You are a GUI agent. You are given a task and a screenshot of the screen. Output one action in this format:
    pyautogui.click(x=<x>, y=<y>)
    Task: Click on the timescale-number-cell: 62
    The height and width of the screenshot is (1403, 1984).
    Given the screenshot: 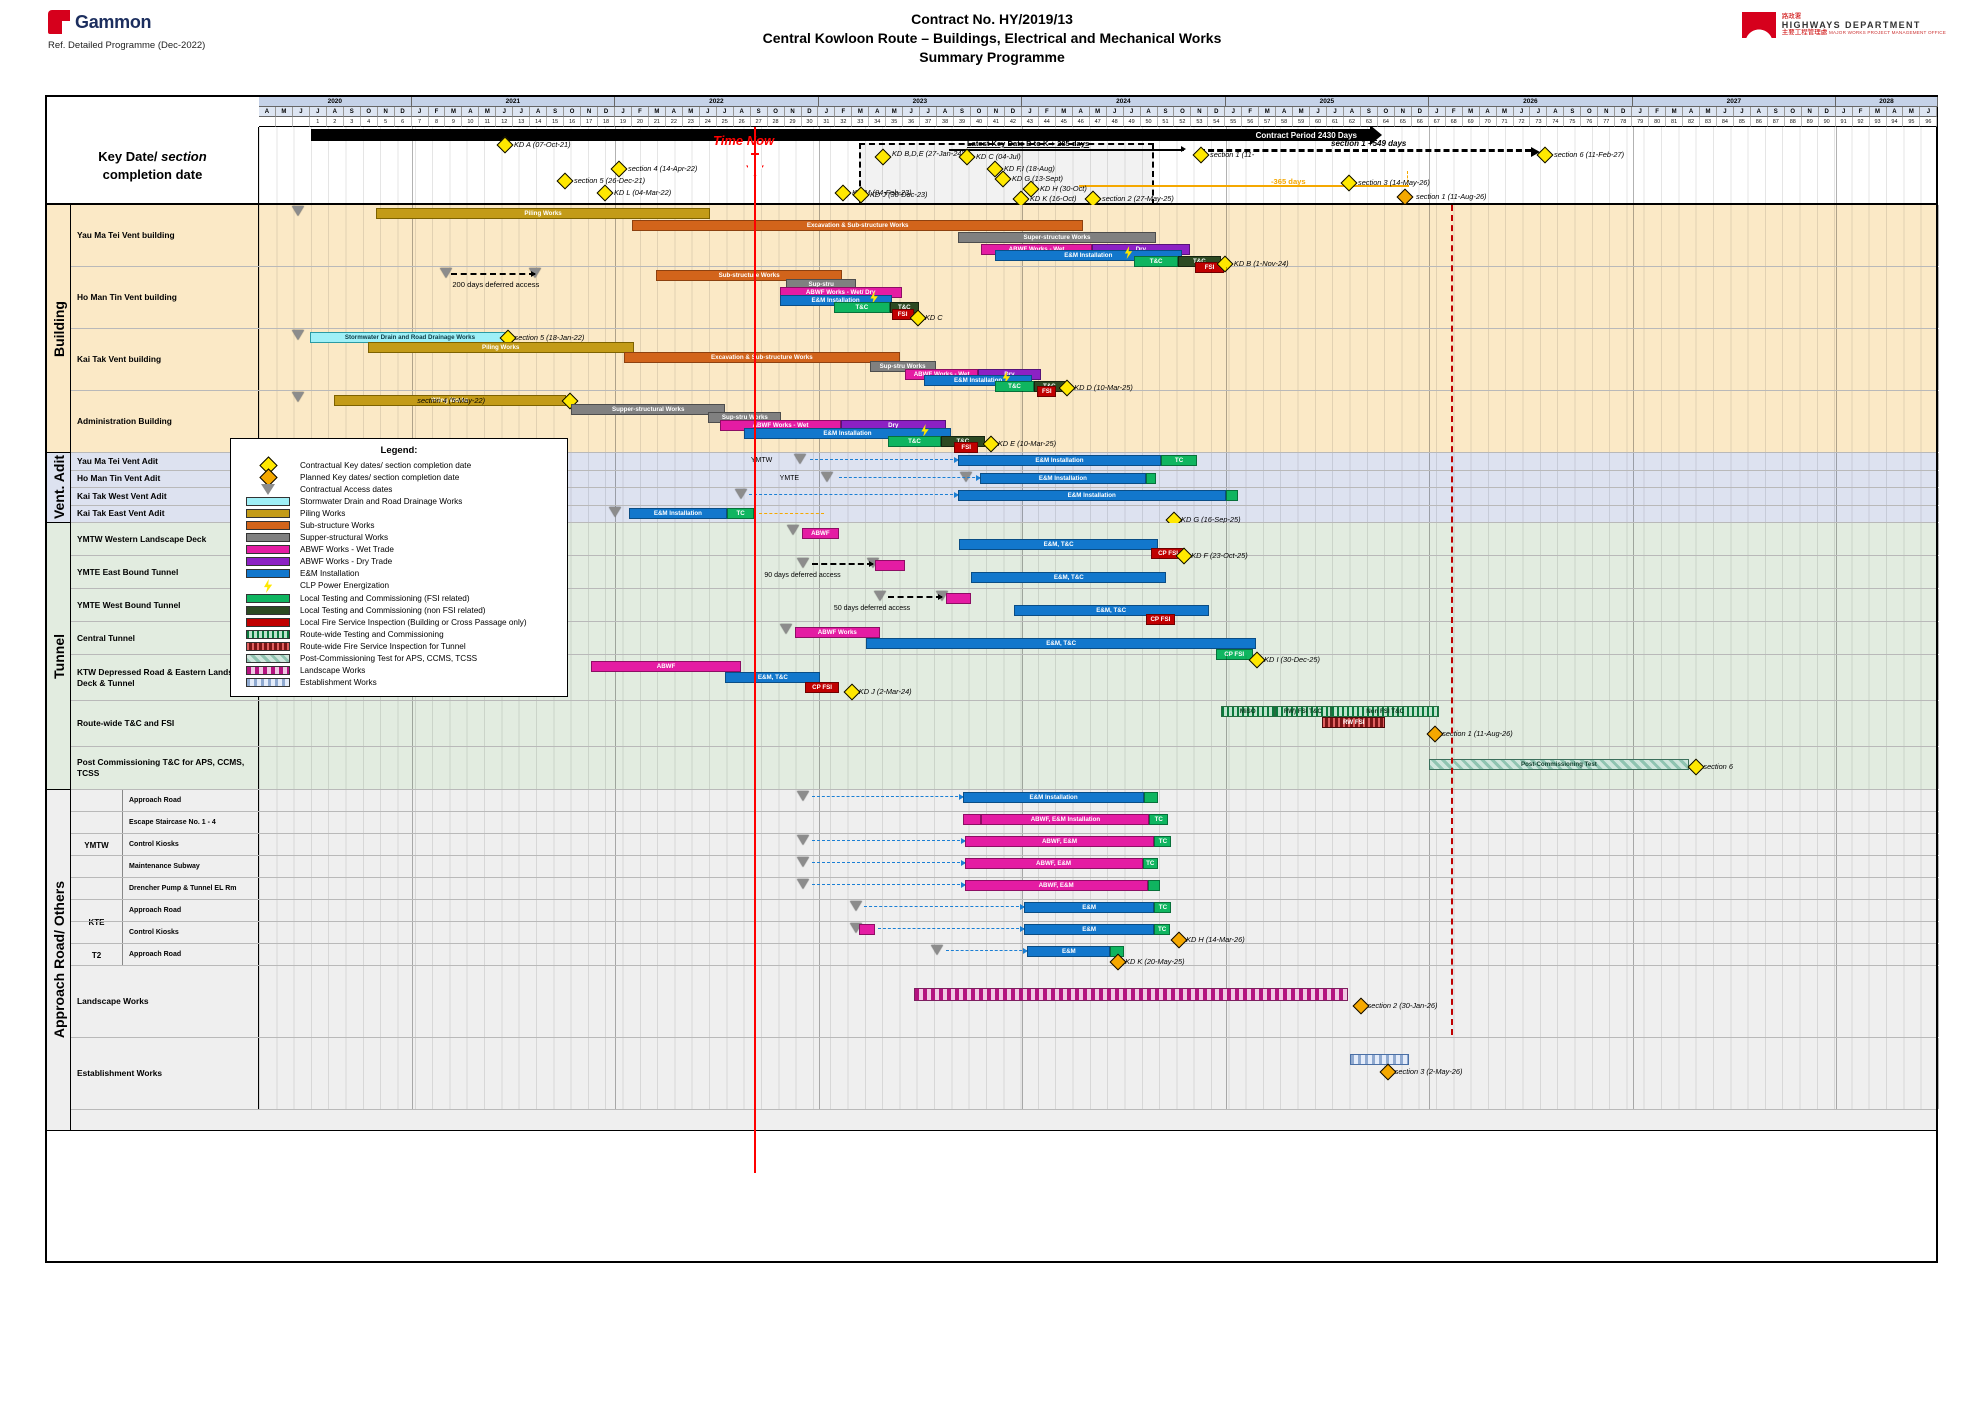 What is the action you would take?
    pyautogui.click(x=1352, y=122)
    